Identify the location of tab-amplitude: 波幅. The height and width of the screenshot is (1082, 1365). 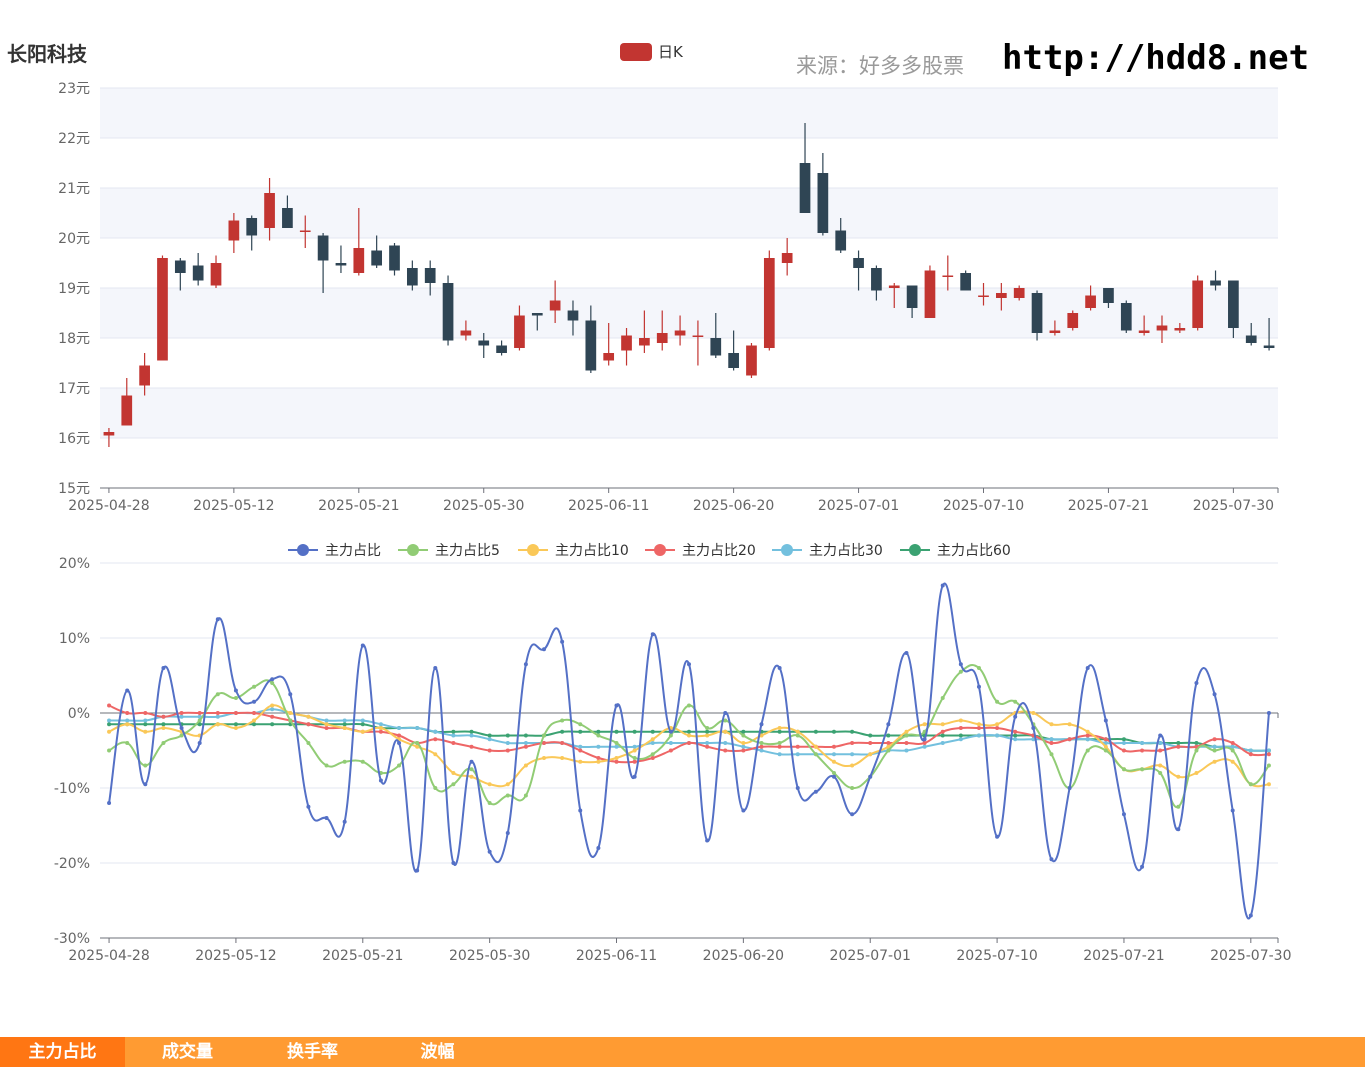
(437, 1052).